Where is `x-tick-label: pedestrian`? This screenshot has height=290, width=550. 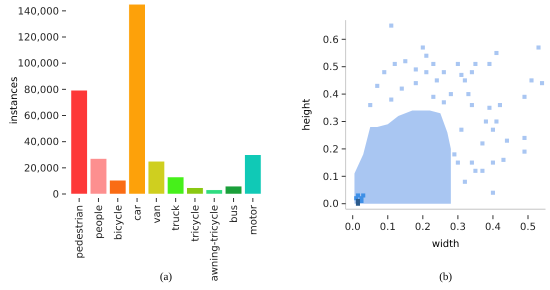 x-tick-label: pedestrian is located at coordinates (80, 231).